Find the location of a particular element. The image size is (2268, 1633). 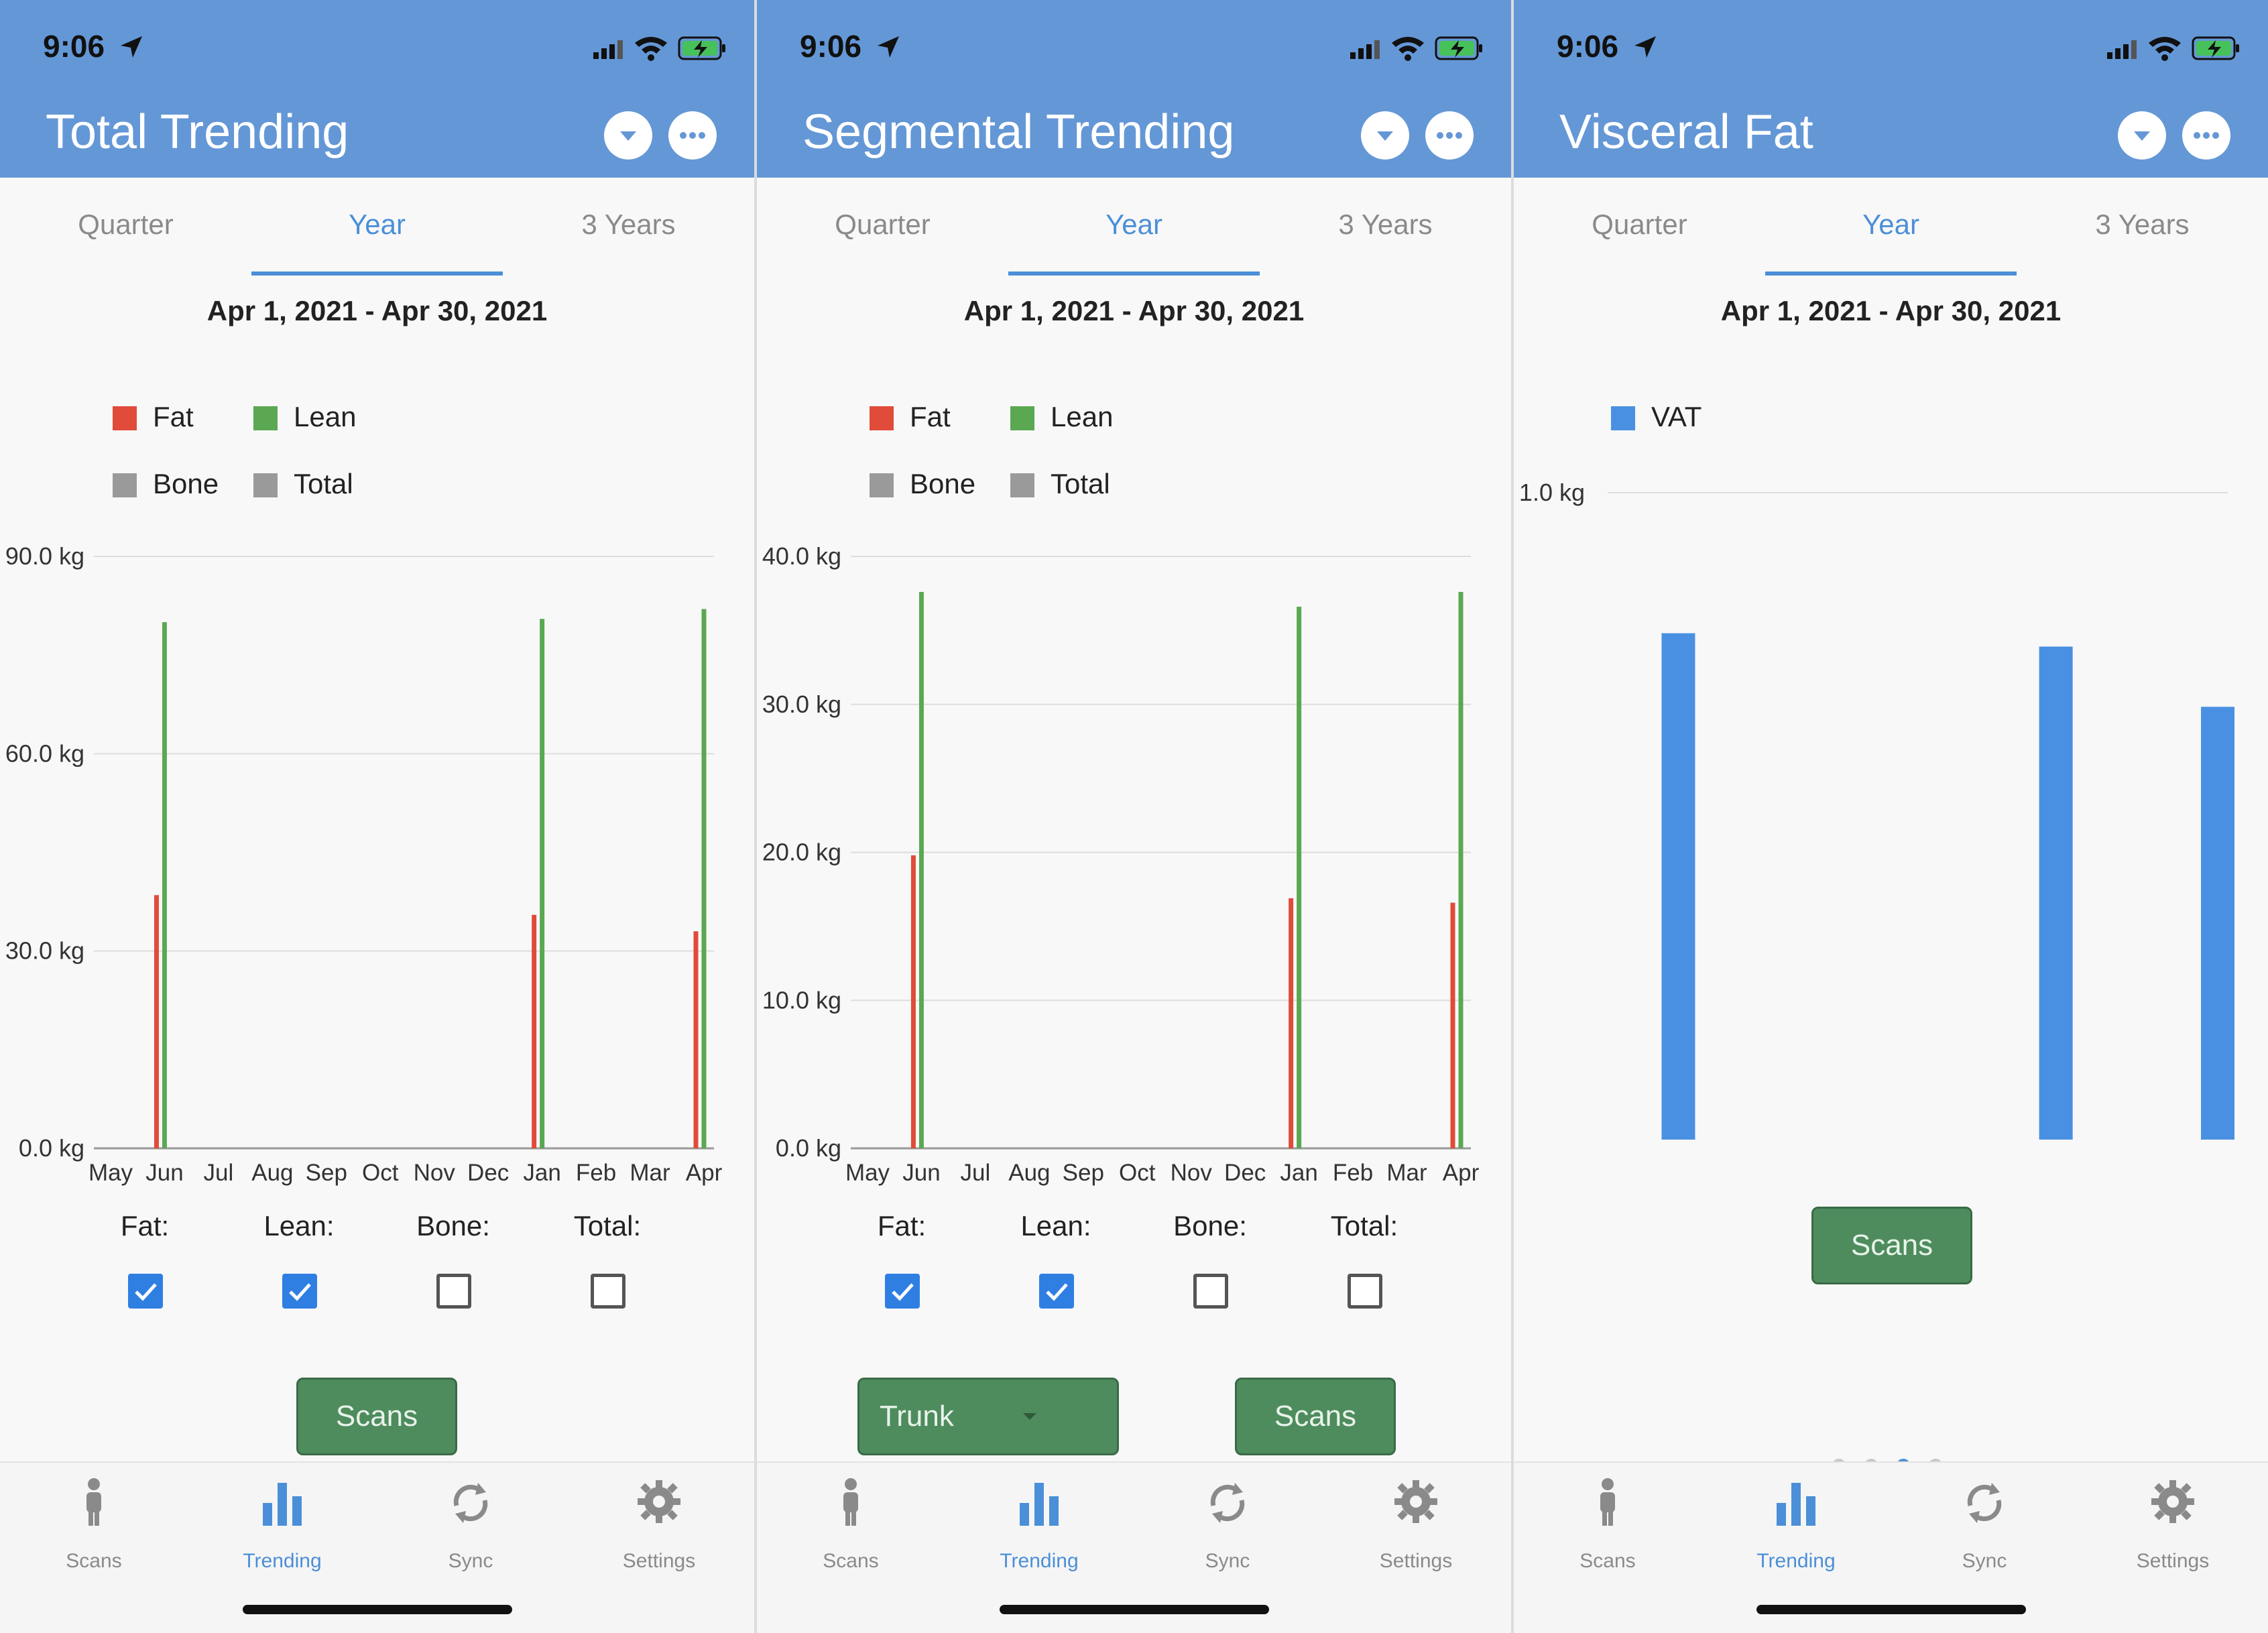

y-tick-label: 0.0 kg is located at coordinates (51, 1148).